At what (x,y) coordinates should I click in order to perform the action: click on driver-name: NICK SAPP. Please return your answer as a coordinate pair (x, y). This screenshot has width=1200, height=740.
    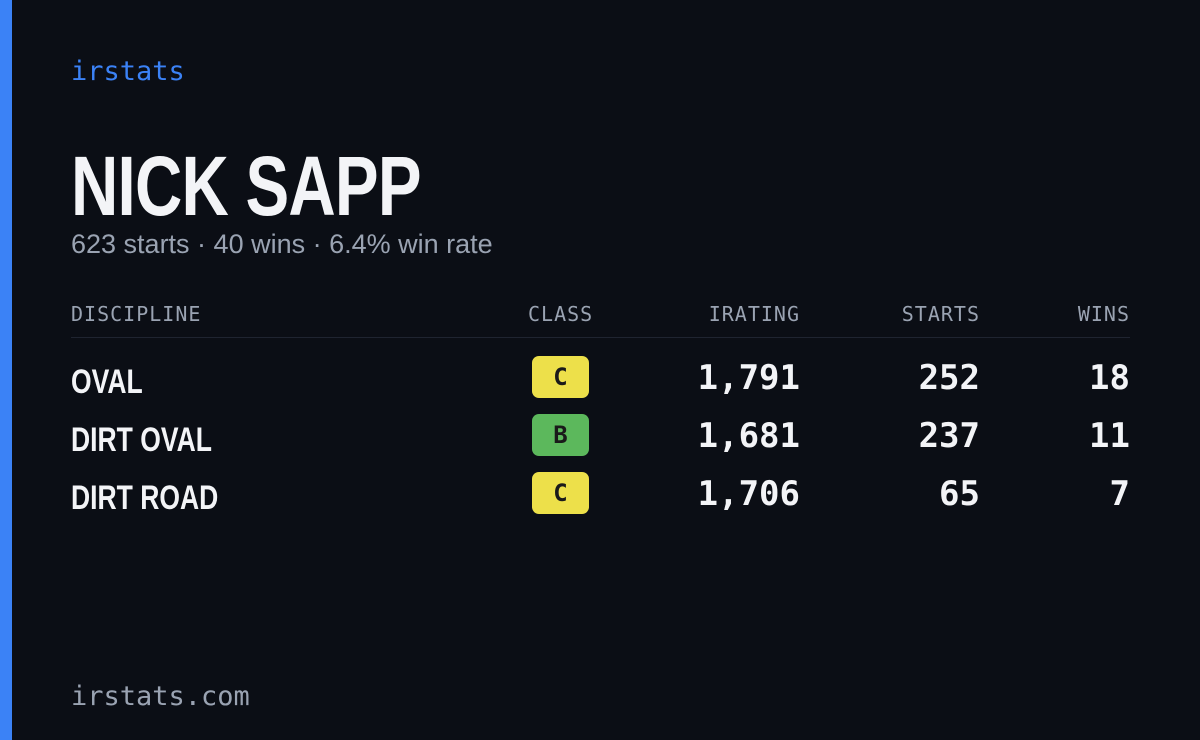
    Looking at the image, I should click on (246, 186).